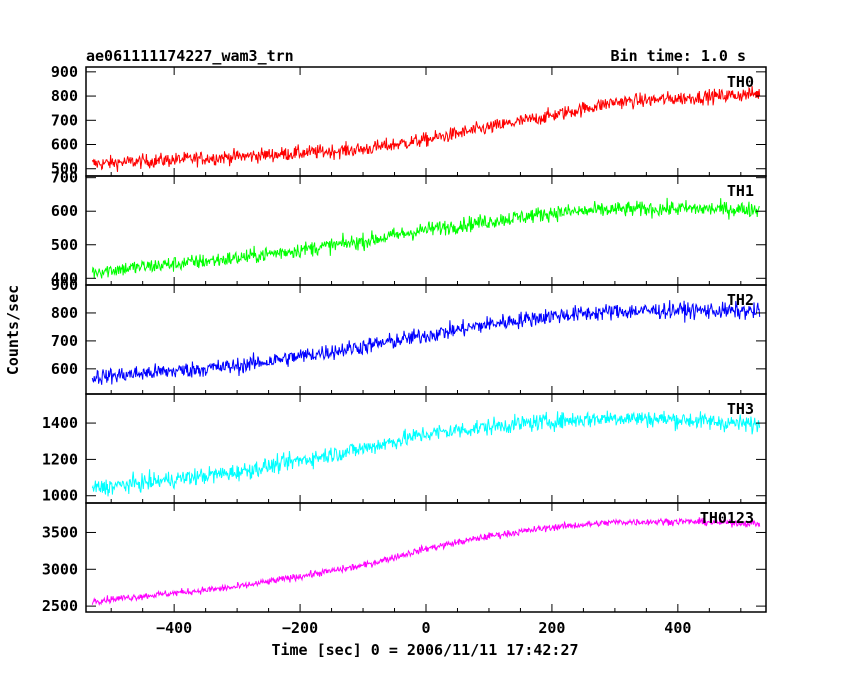  What do you see at coordinates (740, 409) in the screenshot?
I see `series-label: TH3` at bounding box center [740, 409].